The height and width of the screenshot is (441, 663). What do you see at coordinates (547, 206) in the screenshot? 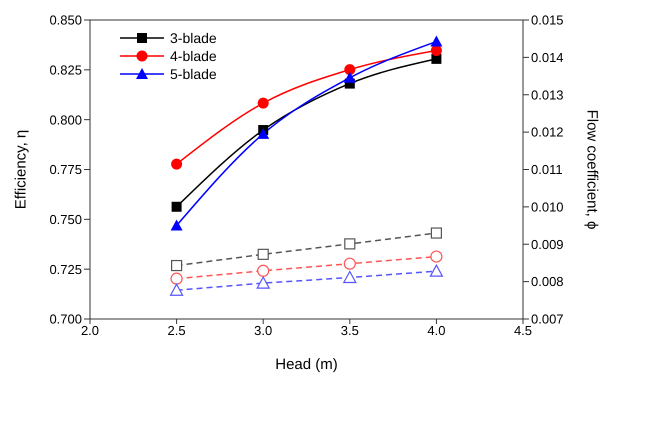
I see `y2-tick-label: 0.010` at bounding box center [547, 206].